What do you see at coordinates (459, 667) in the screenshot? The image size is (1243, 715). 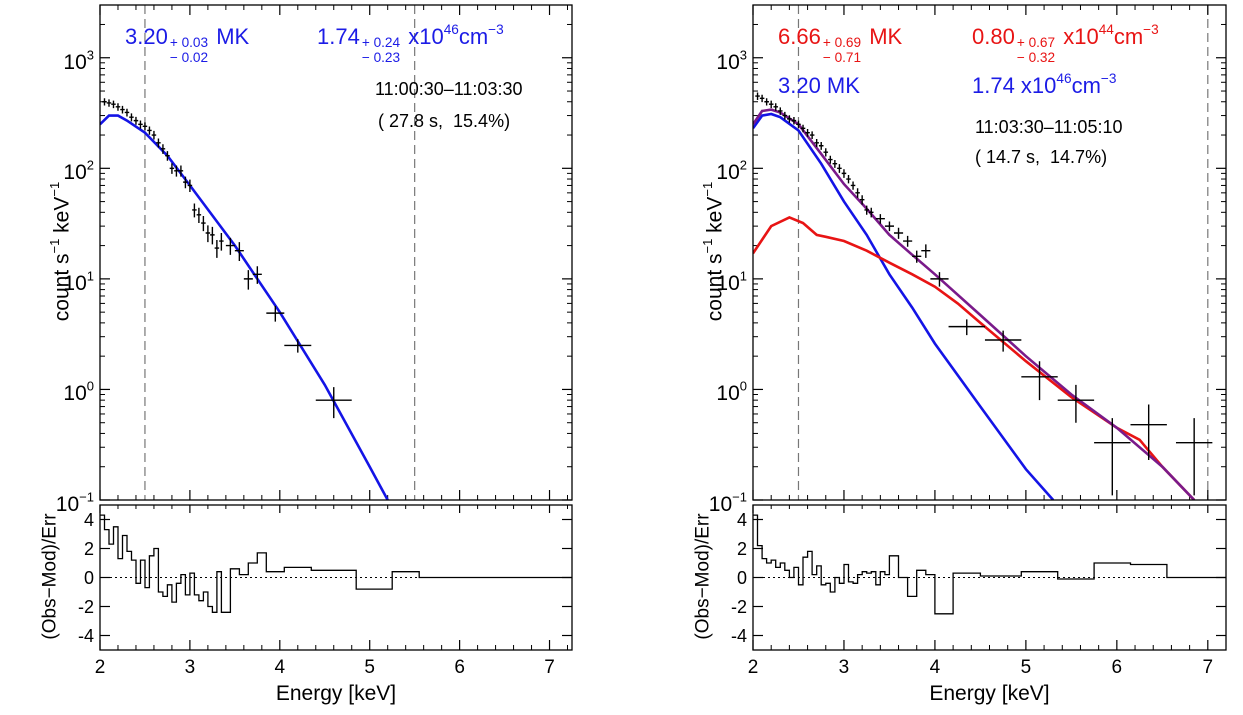 I see `tick-text: 6` at bounding box center [459, 667].